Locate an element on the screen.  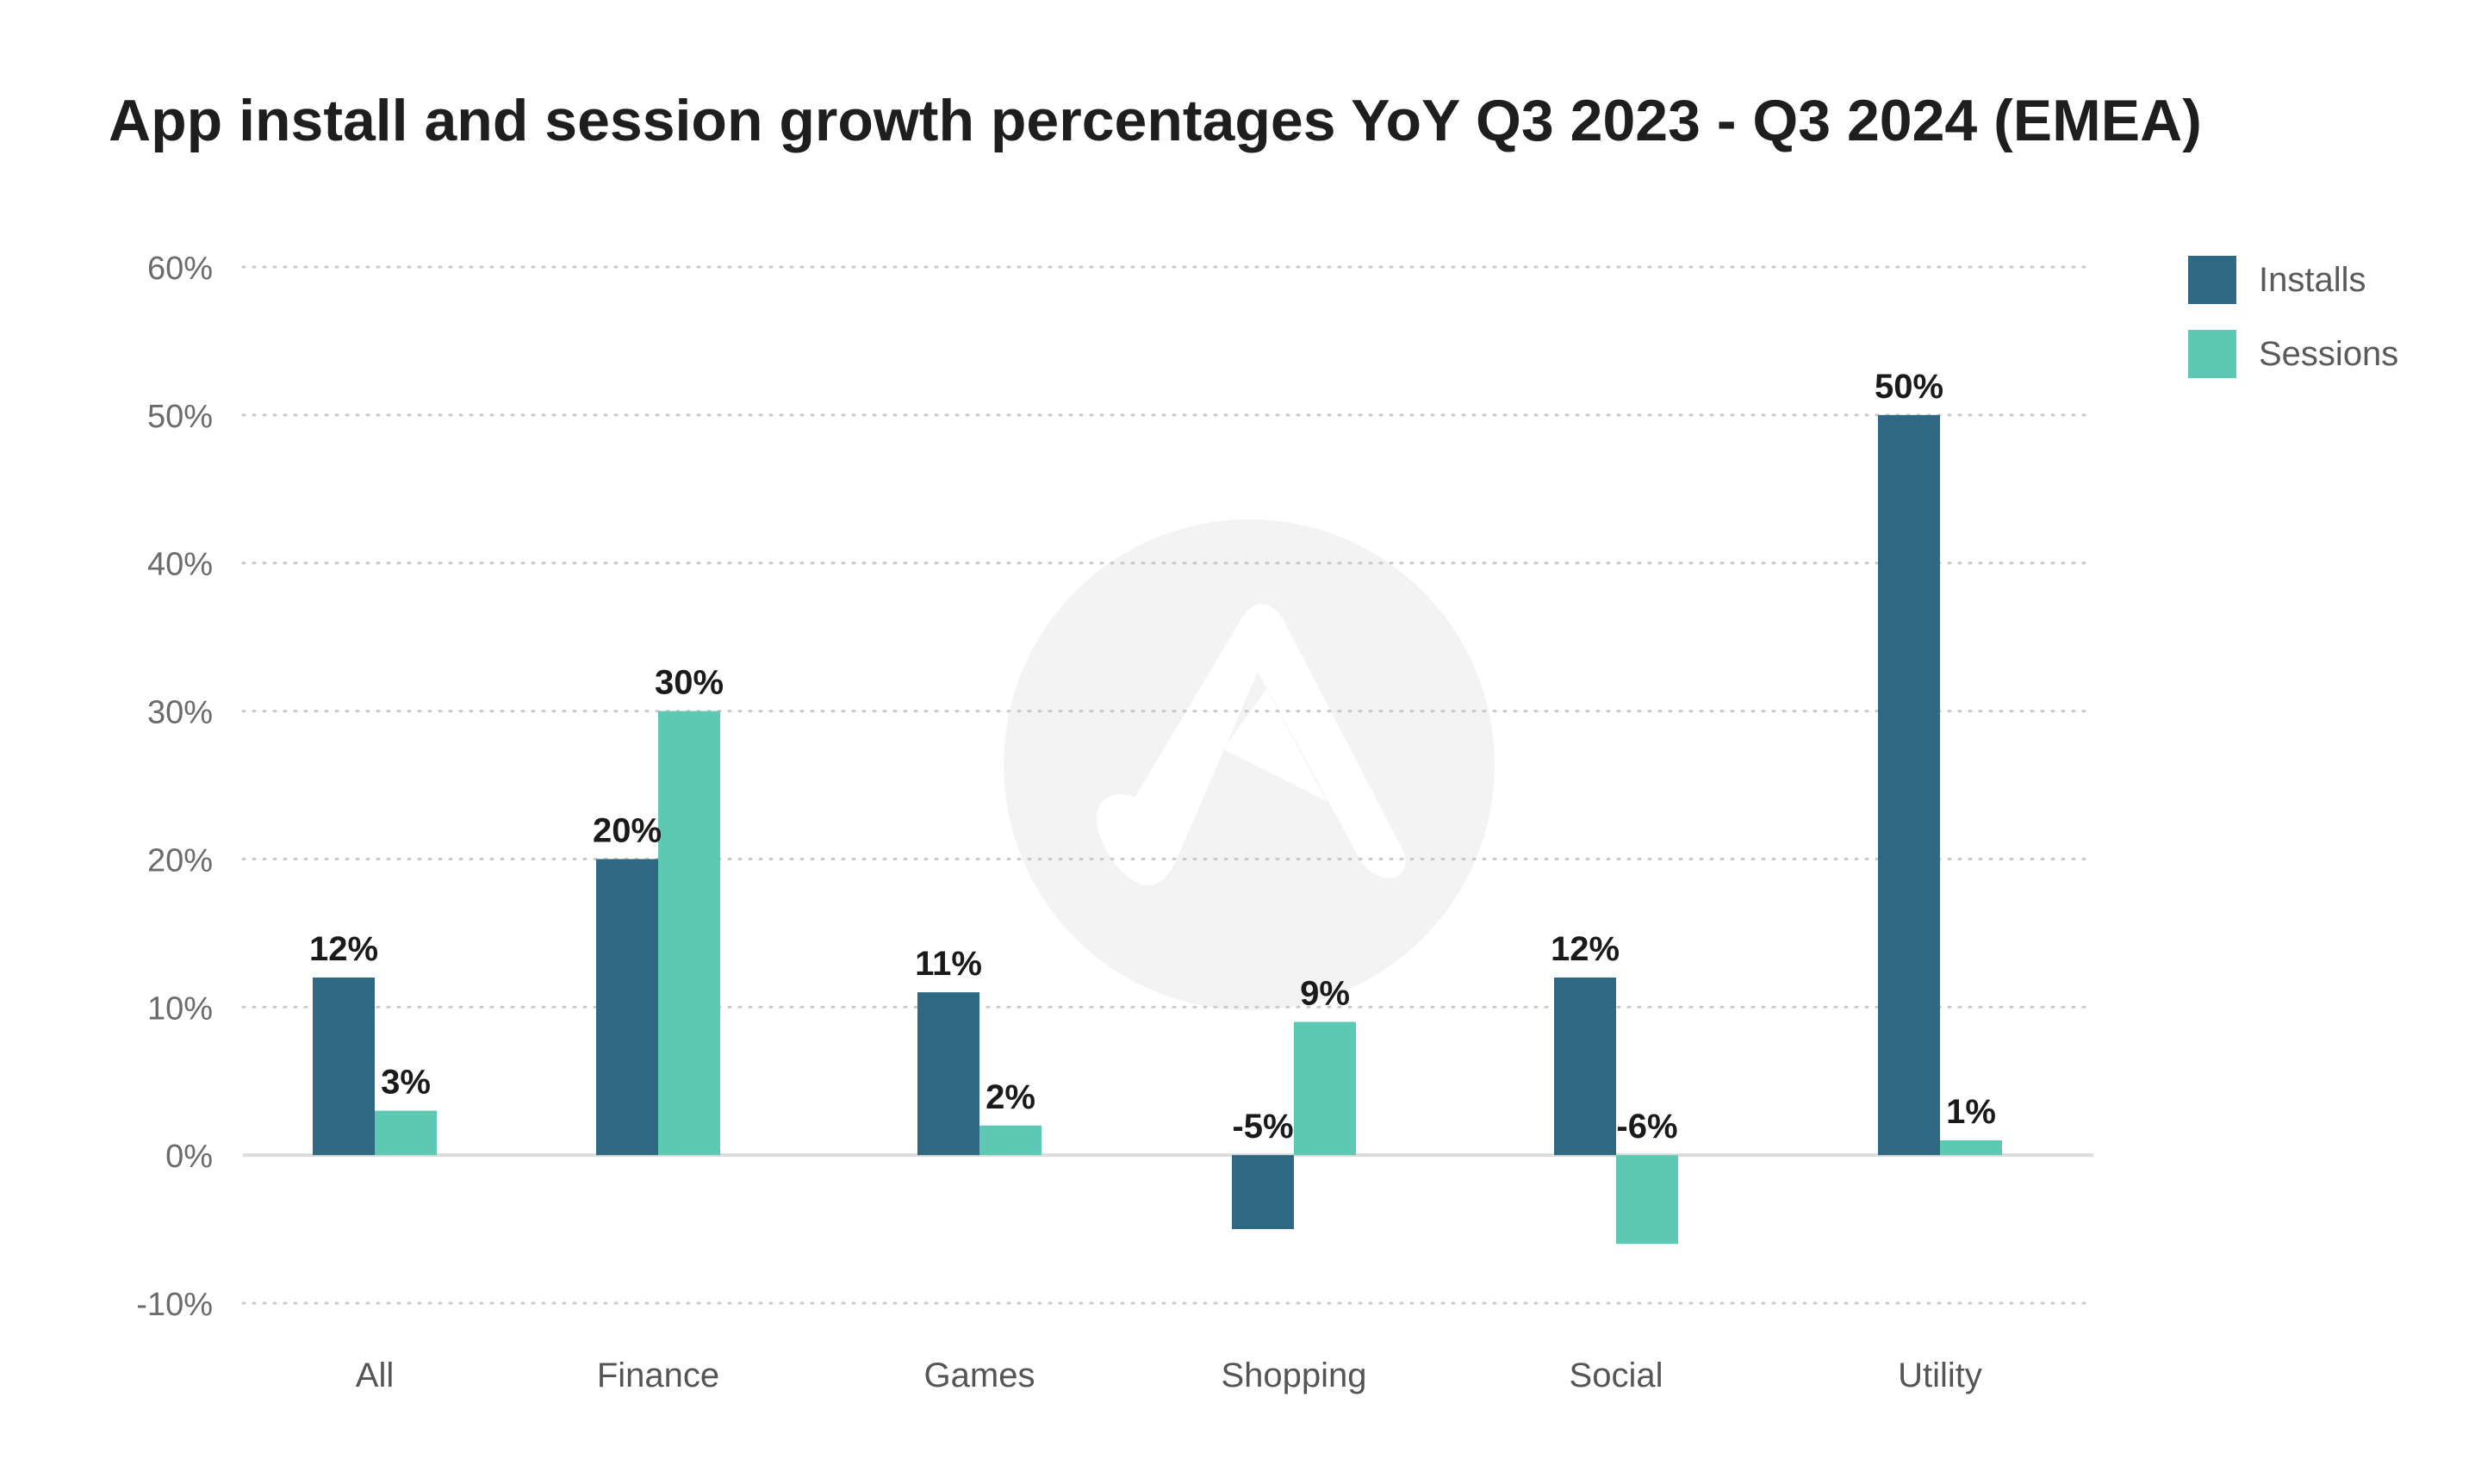
bar-installs-utility is located at coordinates (1909, 785).